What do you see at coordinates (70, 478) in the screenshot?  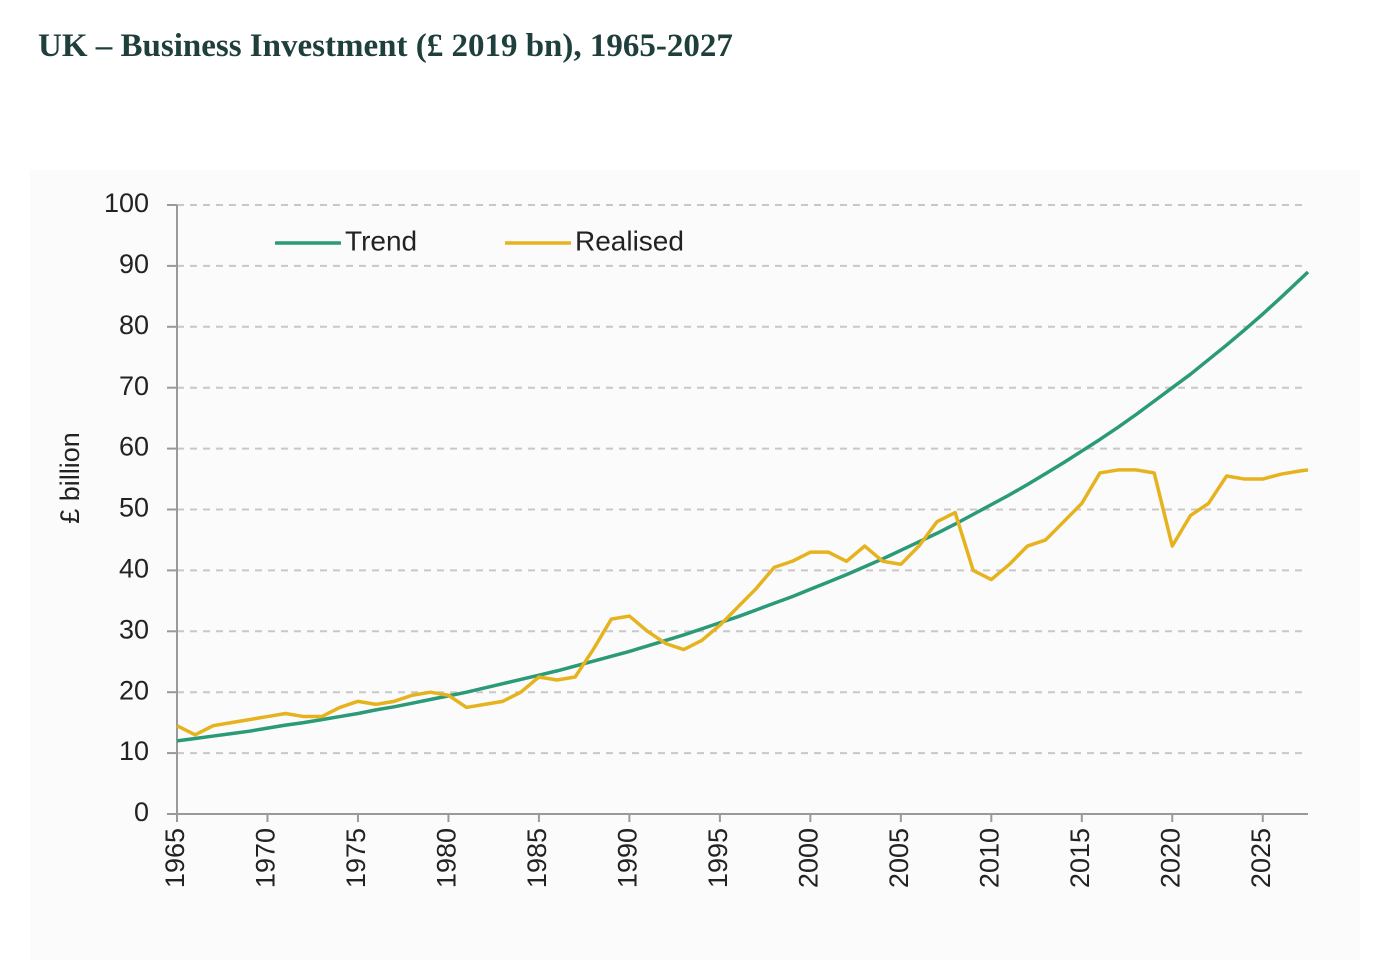 I see `y-axis-label: £ billion` at bounding box center [70, 478].